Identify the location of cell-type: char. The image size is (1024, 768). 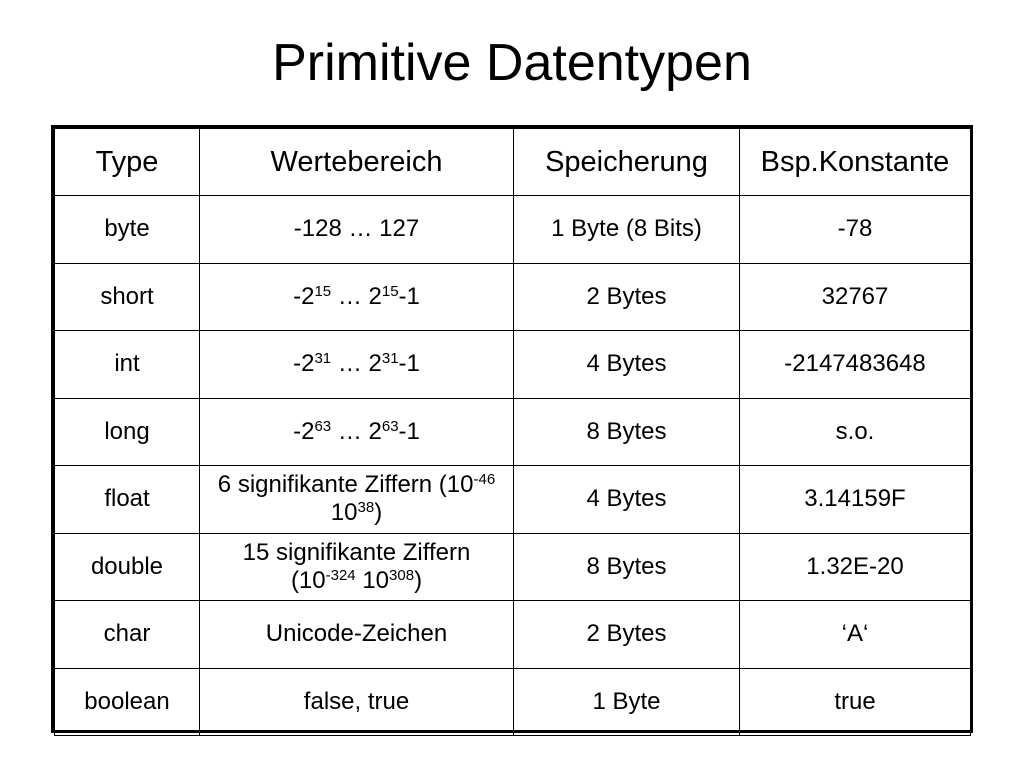
(127, 634).